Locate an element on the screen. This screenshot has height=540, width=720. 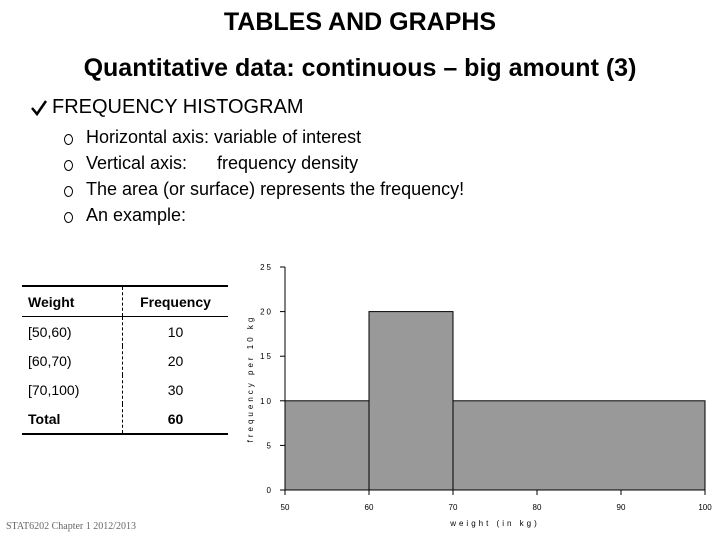
footer: STAT6202 Chapter 1 2012/2013 is located at coordinates (71, 526).